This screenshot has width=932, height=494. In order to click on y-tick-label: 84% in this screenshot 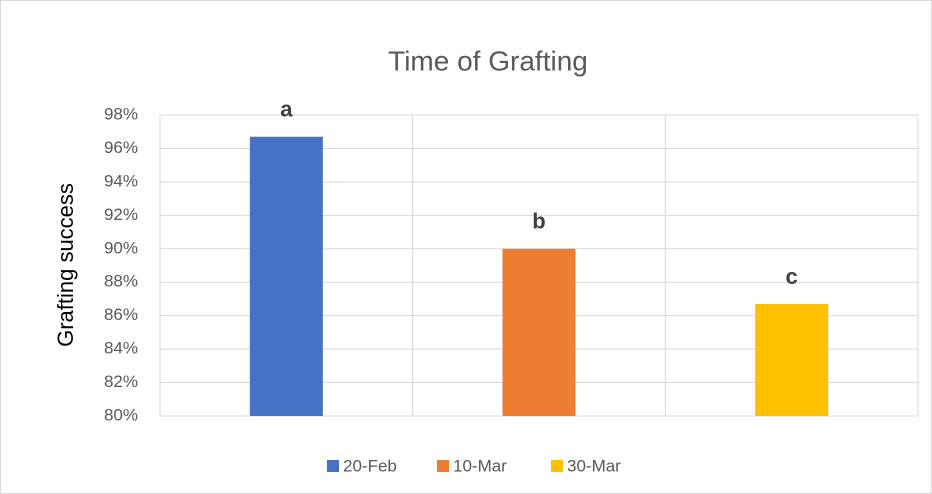, I will do `click(121, 348)`.